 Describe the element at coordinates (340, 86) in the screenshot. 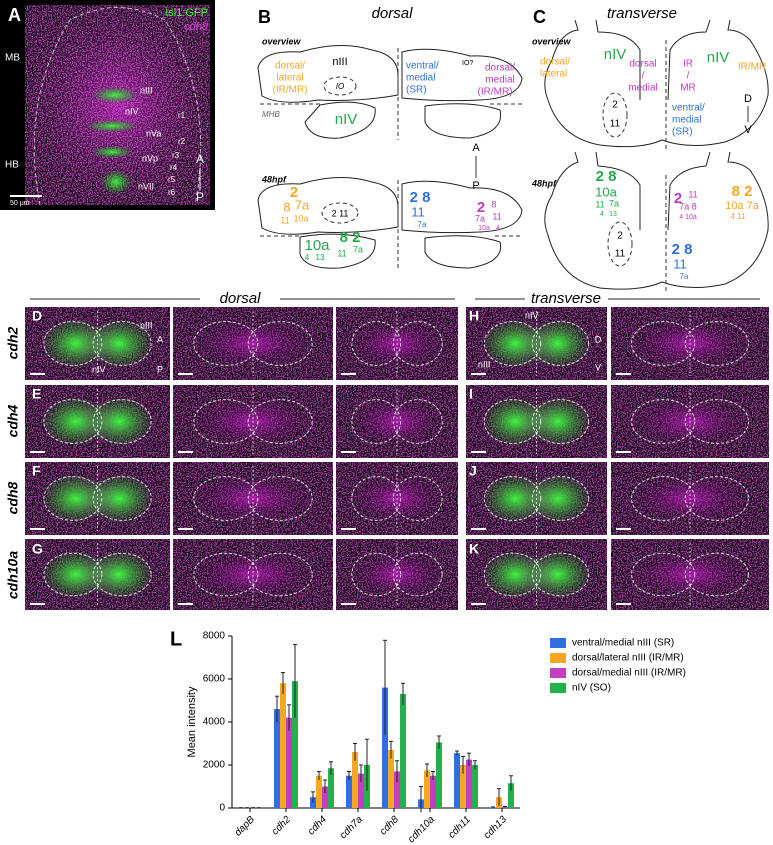

I see `io-outline` at that location.